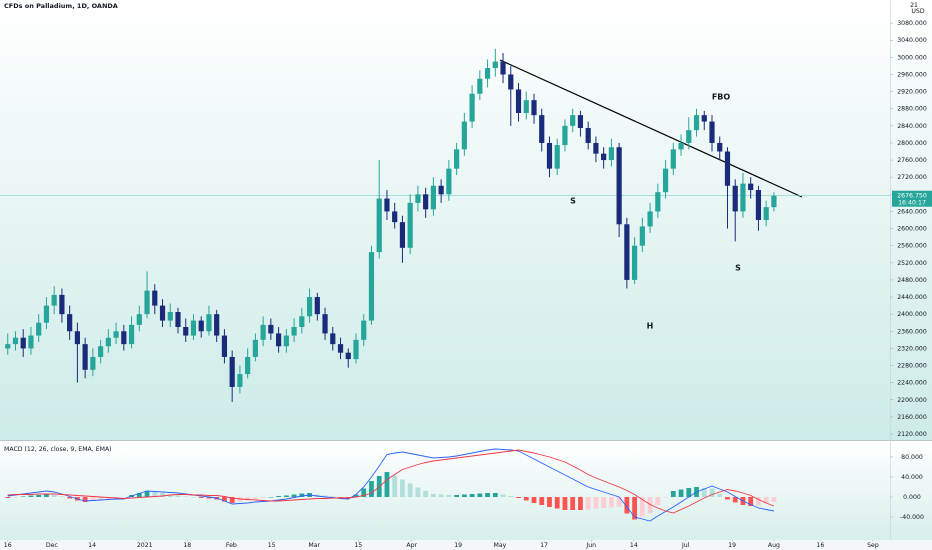 The image size is (932, 550). I want to click on last-price-badge, so click(912, 198).